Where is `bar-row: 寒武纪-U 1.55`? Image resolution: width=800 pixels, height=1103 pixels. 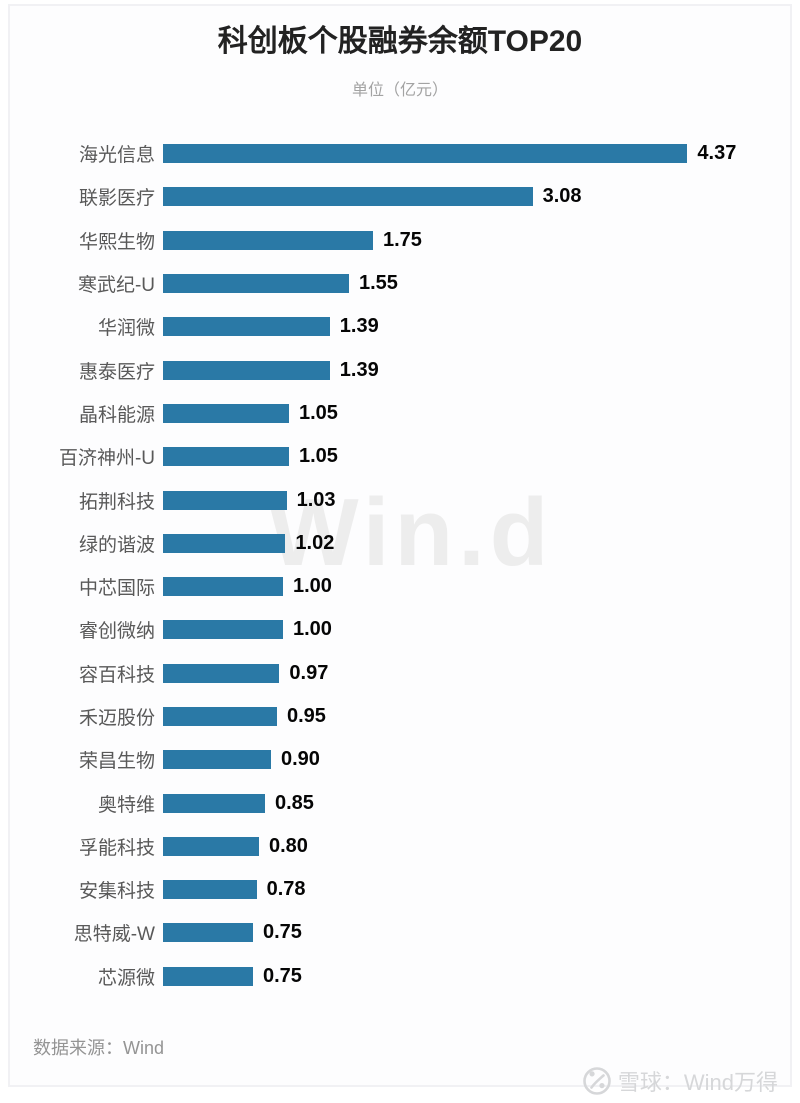 bar-row: 寒武纪-U 1.55 is located at coordinates (400, 283).